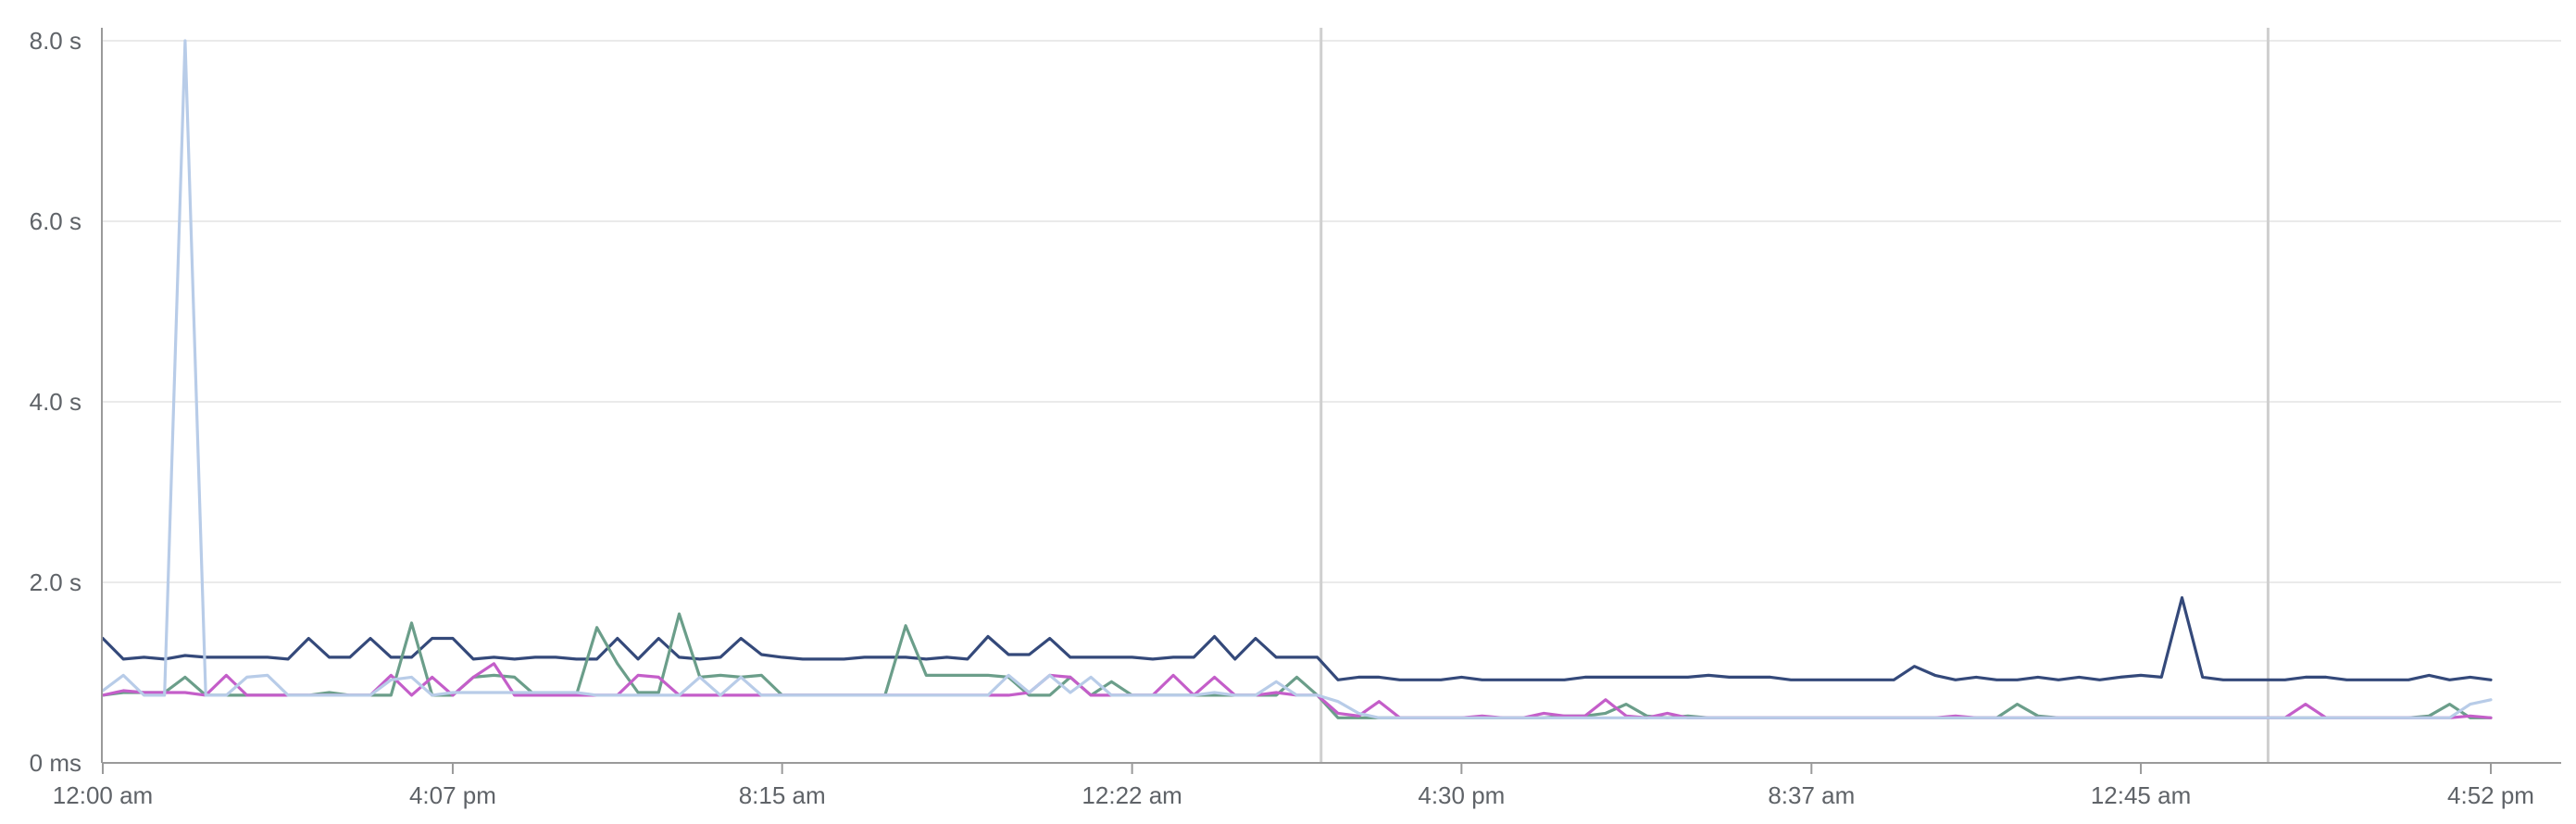 Image resolution: width=2576 pixels, height=824 pixels. What do you see at coordinates (1812, 795) in the screenshot?
I see `x-tick-label: 8:37 am` at bounding box center [1812, 795].